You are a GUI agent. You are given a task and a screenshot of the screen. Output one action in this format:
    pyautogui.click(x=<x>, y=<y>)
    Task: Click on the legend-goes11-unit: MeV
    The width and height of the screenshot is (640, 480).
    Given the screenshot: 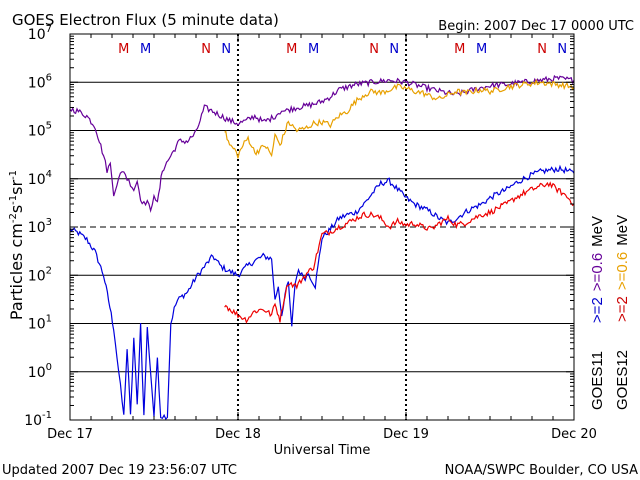 What is the action you would take?
    pyautogui.click(x=597, y=231)
    